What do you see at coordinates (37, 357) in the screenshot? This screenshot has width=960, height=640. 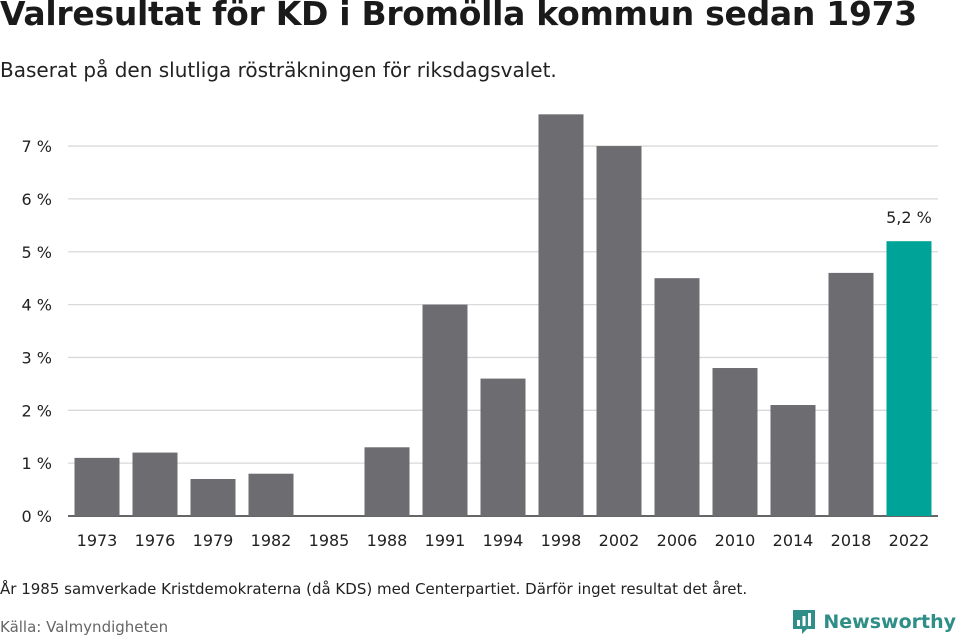 I see `y-tick-label: 3 %` at bounding box center [37, 357].